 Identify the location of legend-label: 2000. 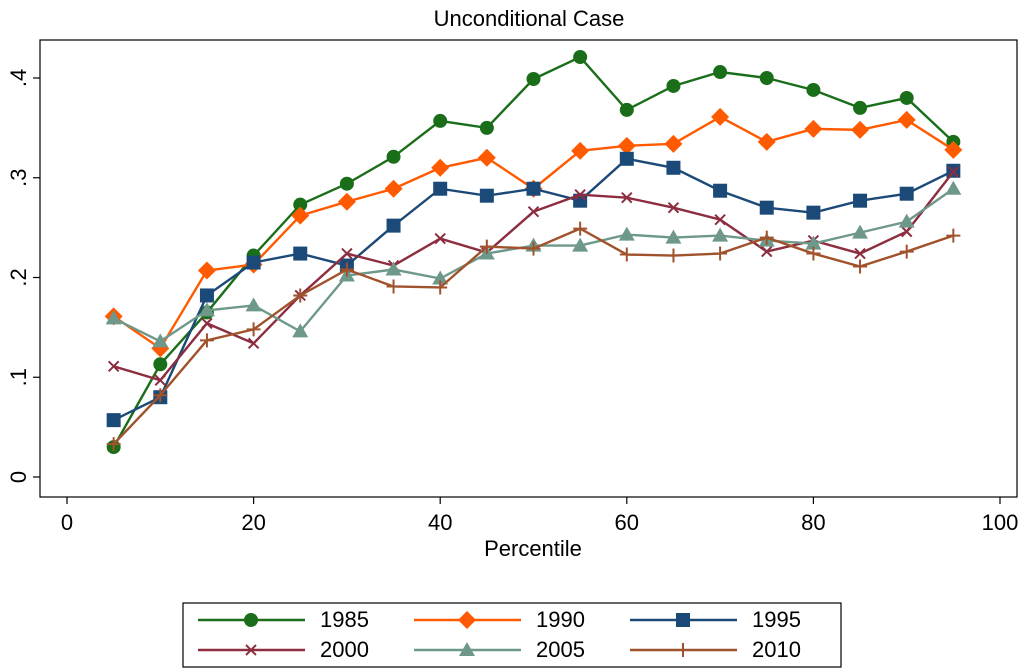
(344, 649).